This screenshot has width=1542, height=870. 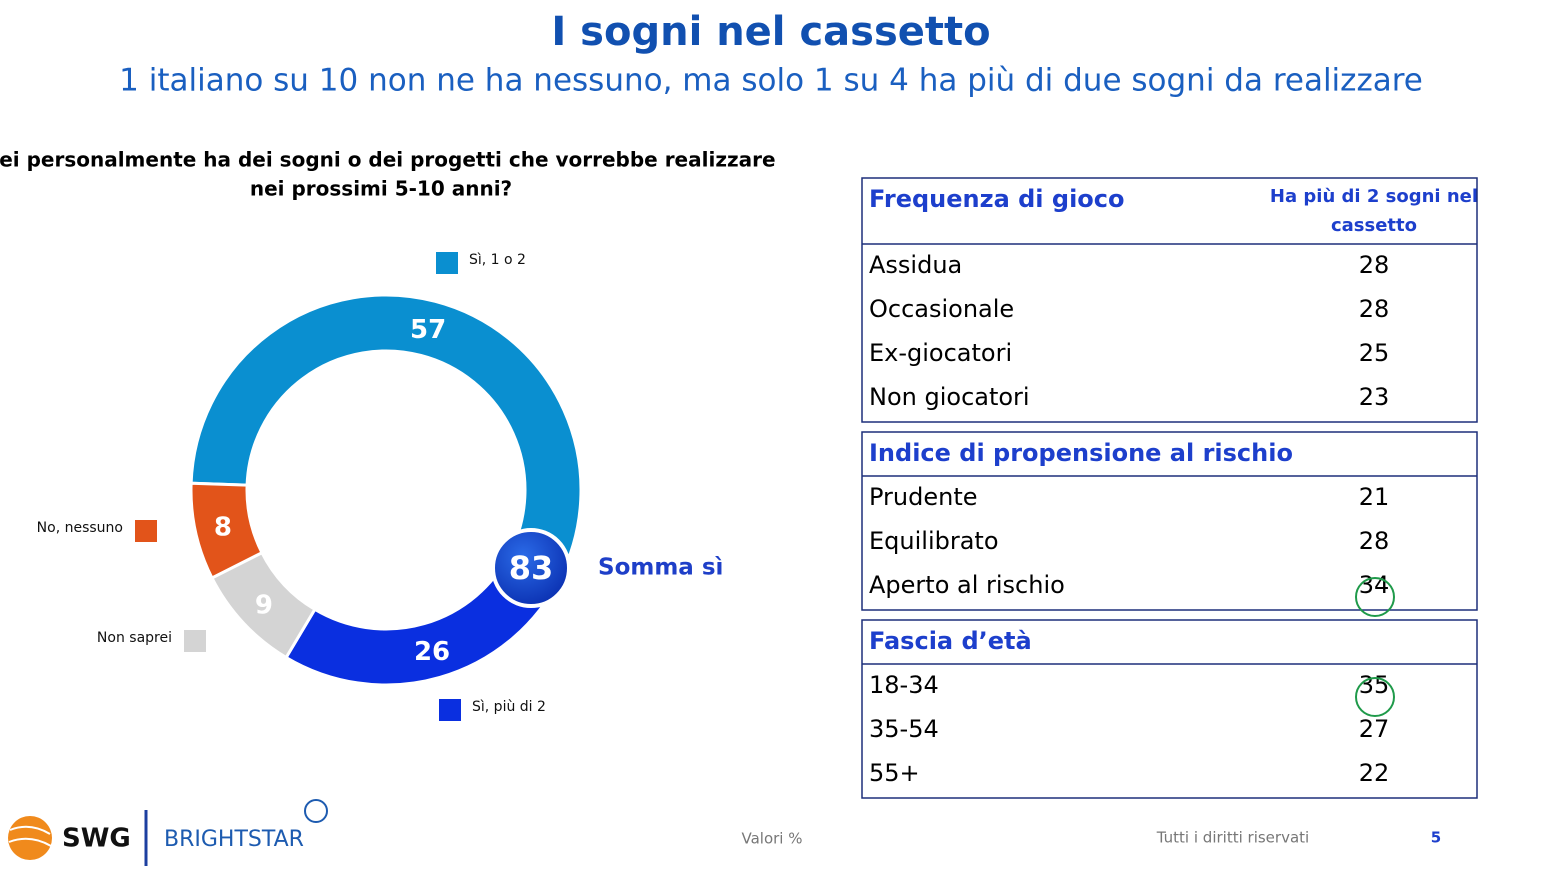 I want to click on section-header: Indice di propensione al rischio, so click(x=1081, y=453).